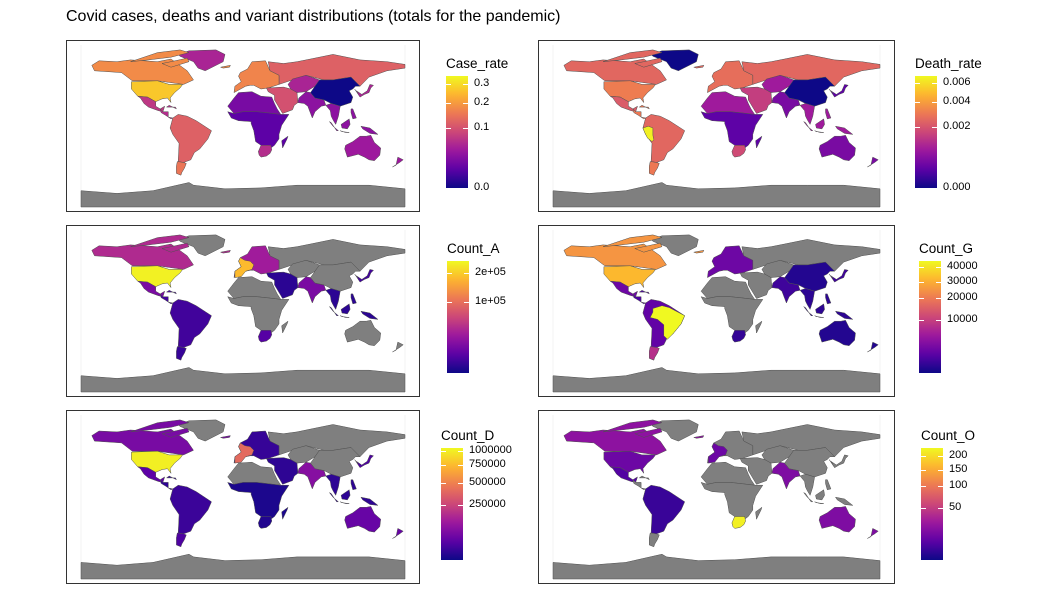  Describe the element at coordinates (181, 353) in the screenshot. I see `region-southern-cone` at that location.